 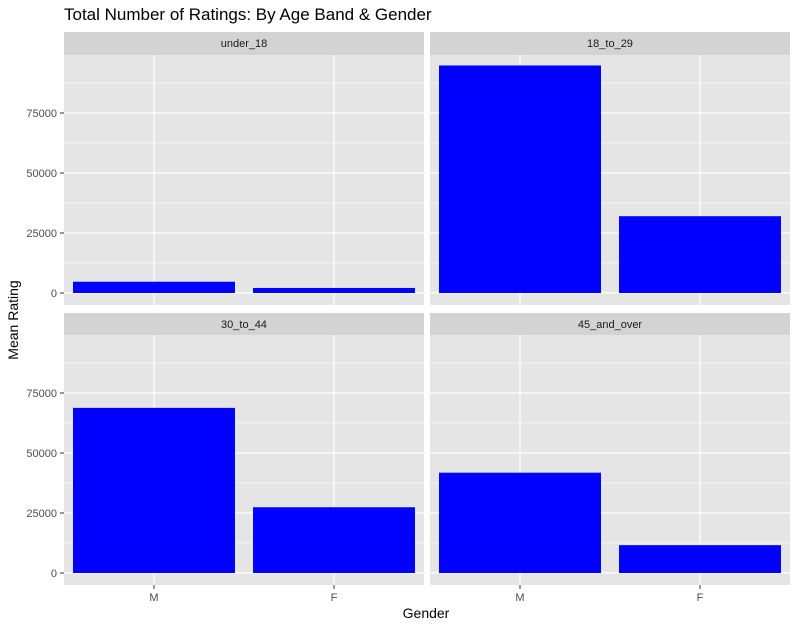 I want to click on x-axis-title: Gender, so click(x=426, y=613).